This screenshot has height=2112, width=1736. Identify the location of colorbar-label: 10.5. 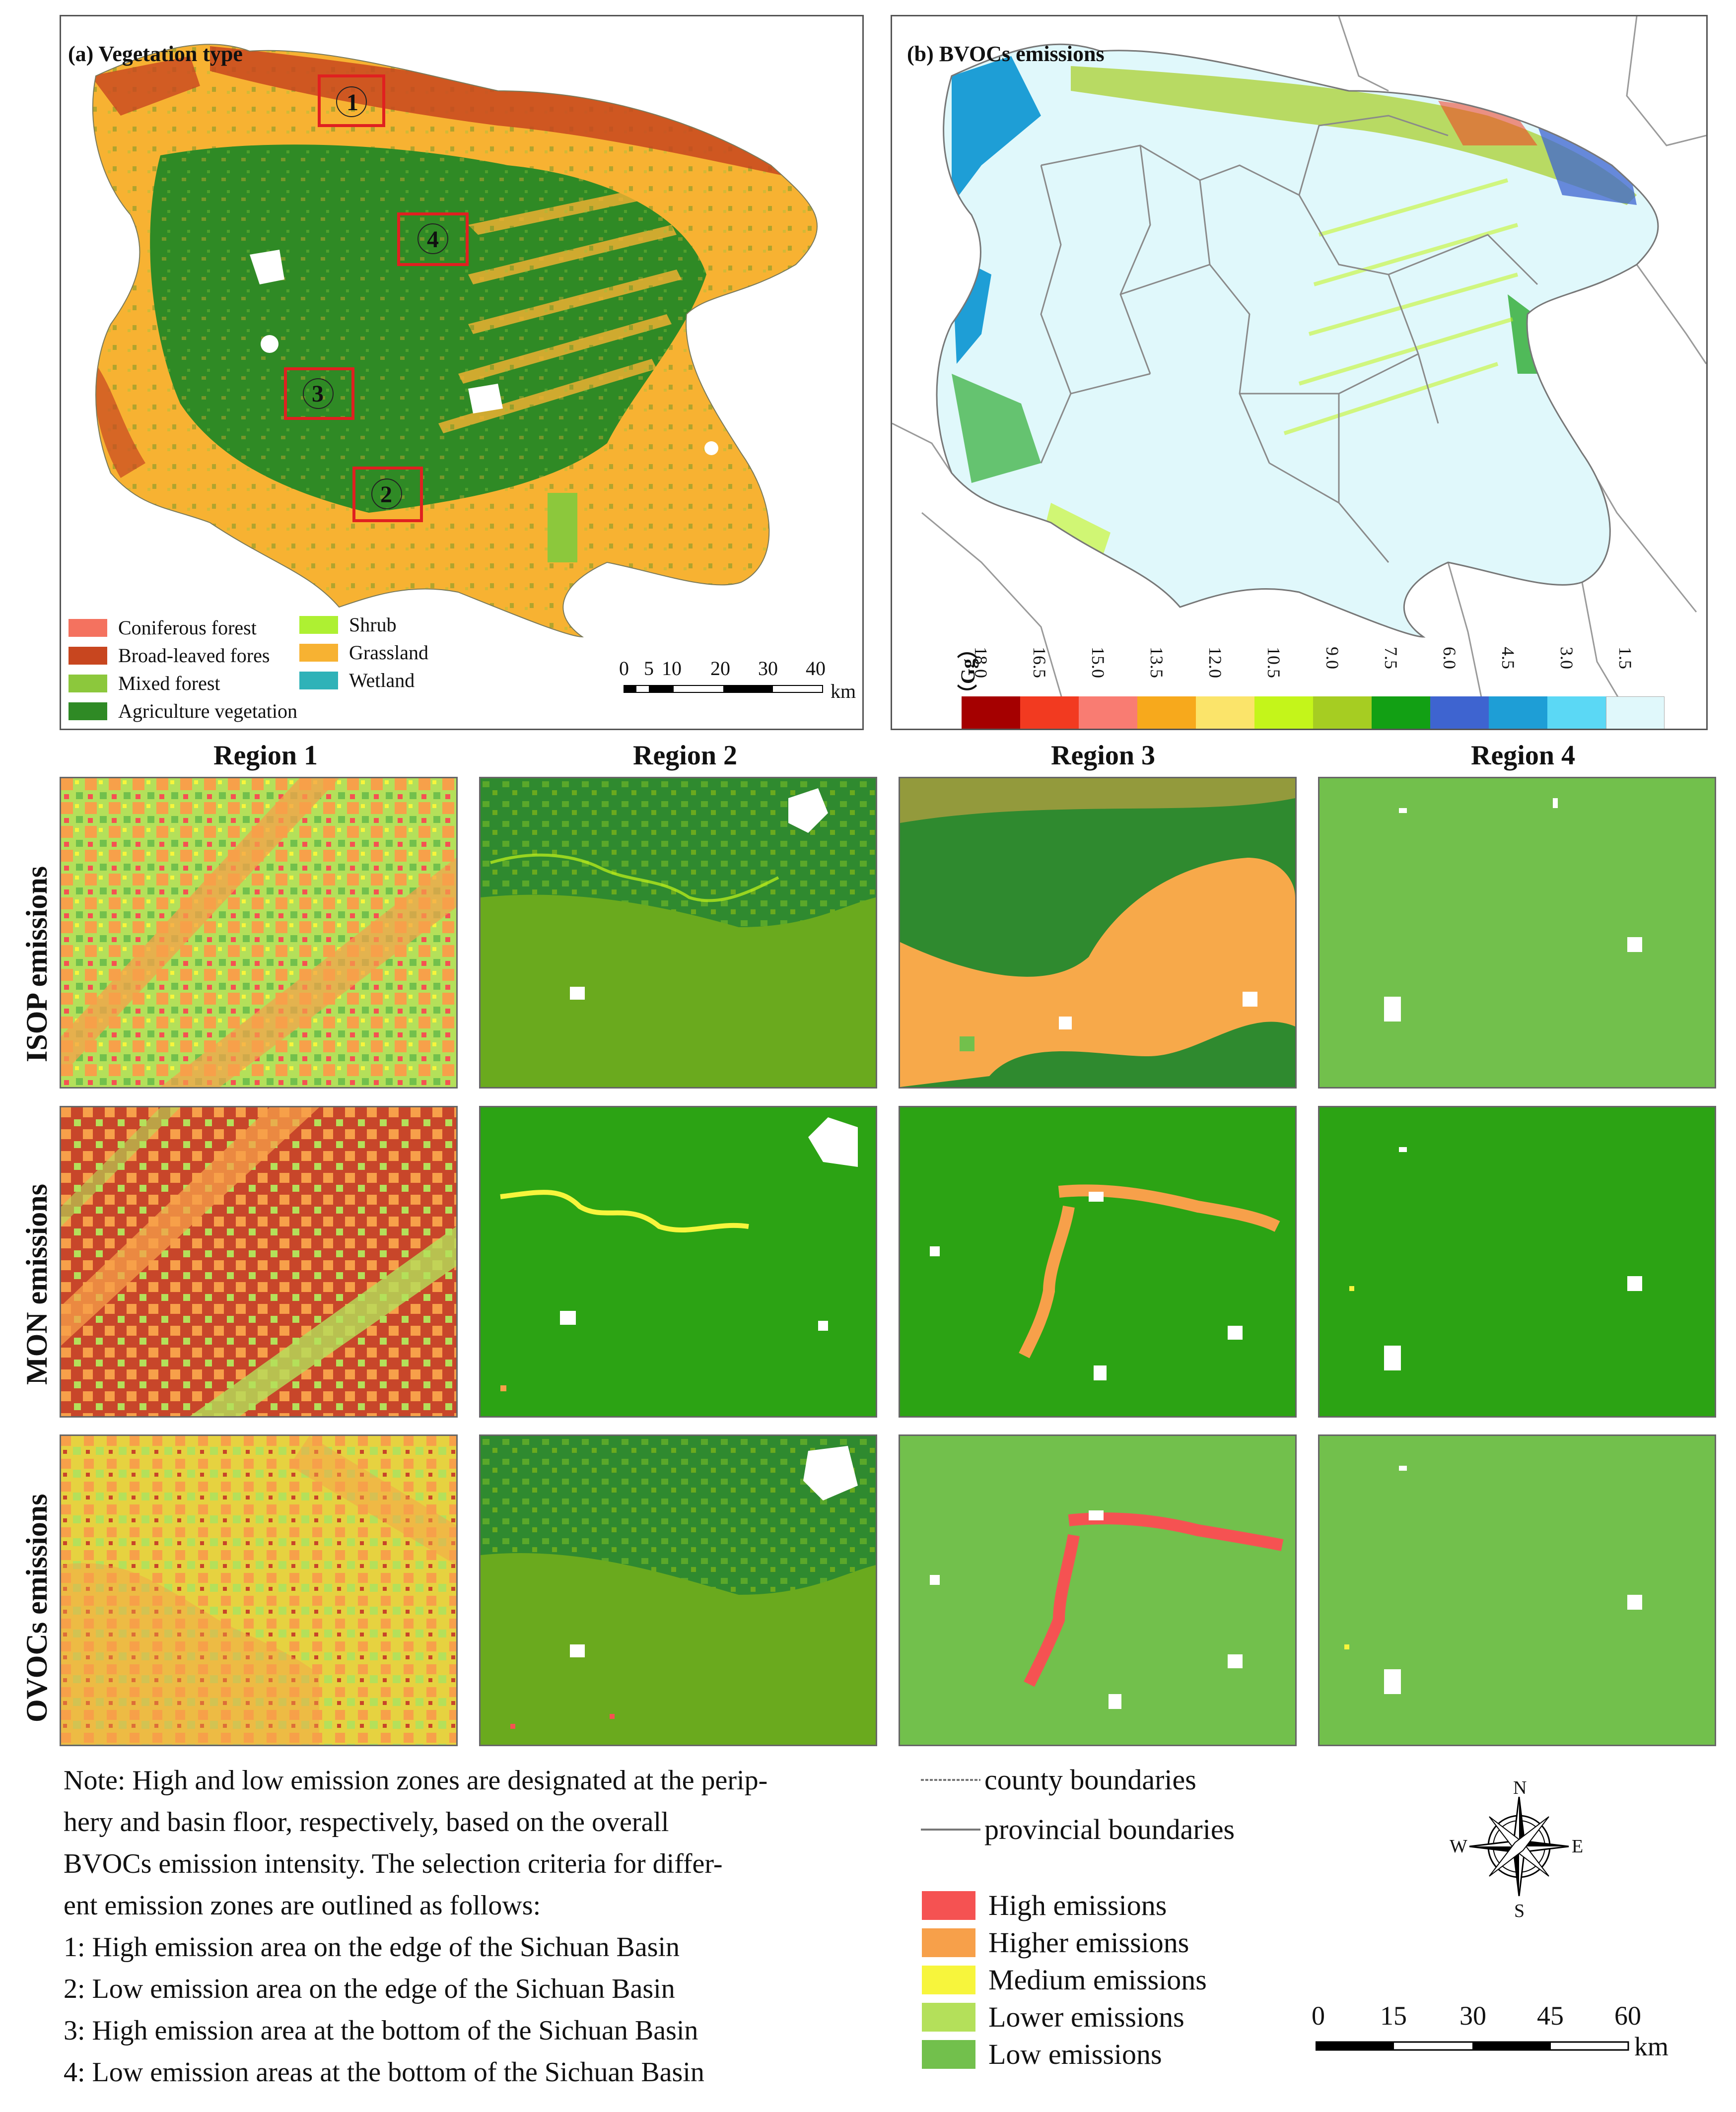
(1274, 662).